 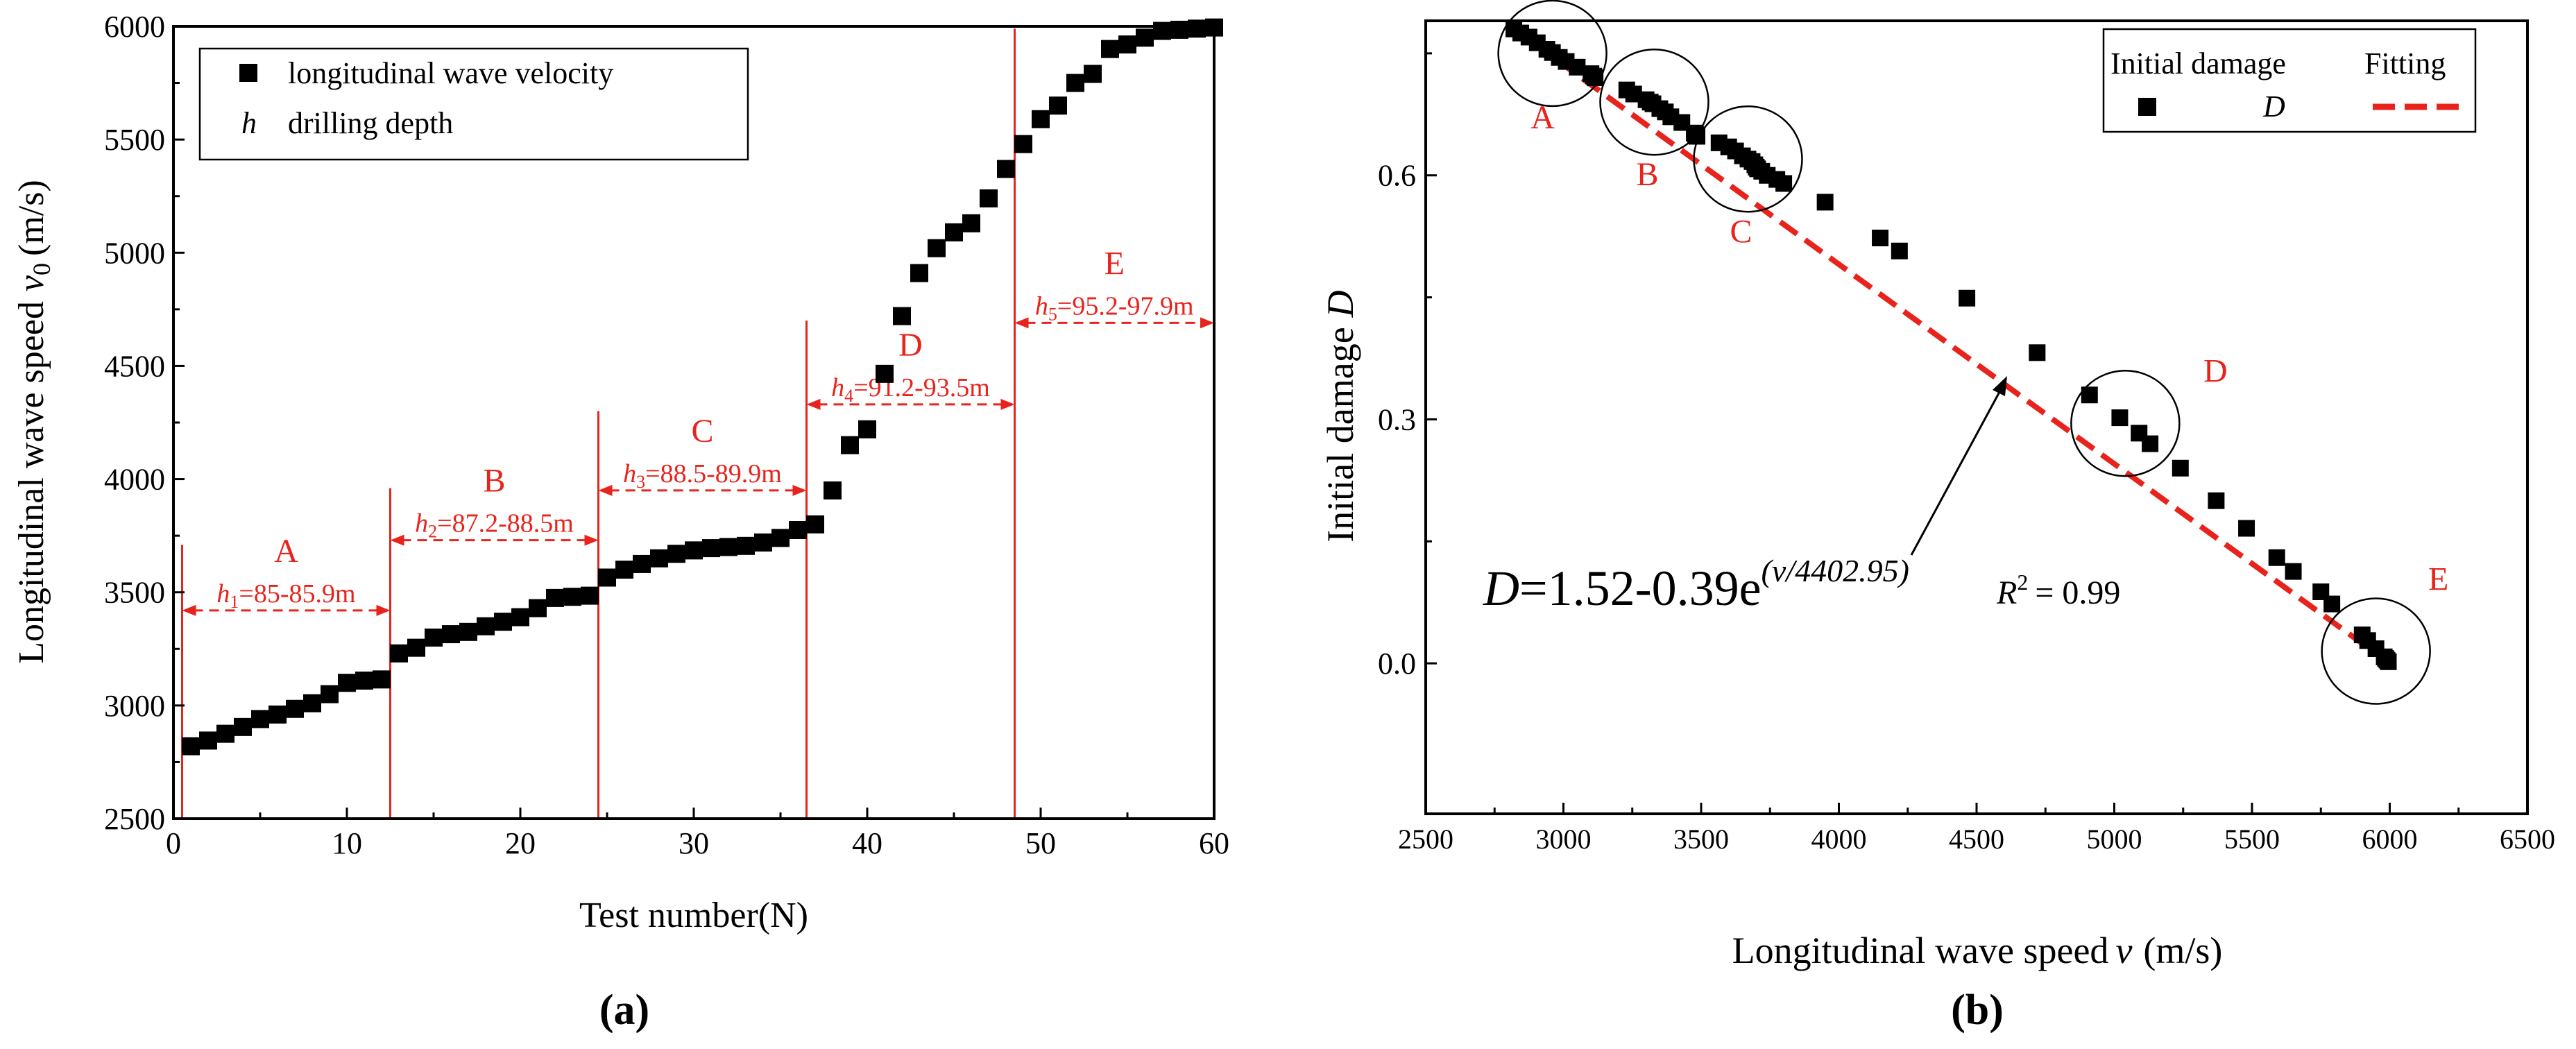 I want to click on x-tick-label-b: 3000, so click(x=1564, y=840).